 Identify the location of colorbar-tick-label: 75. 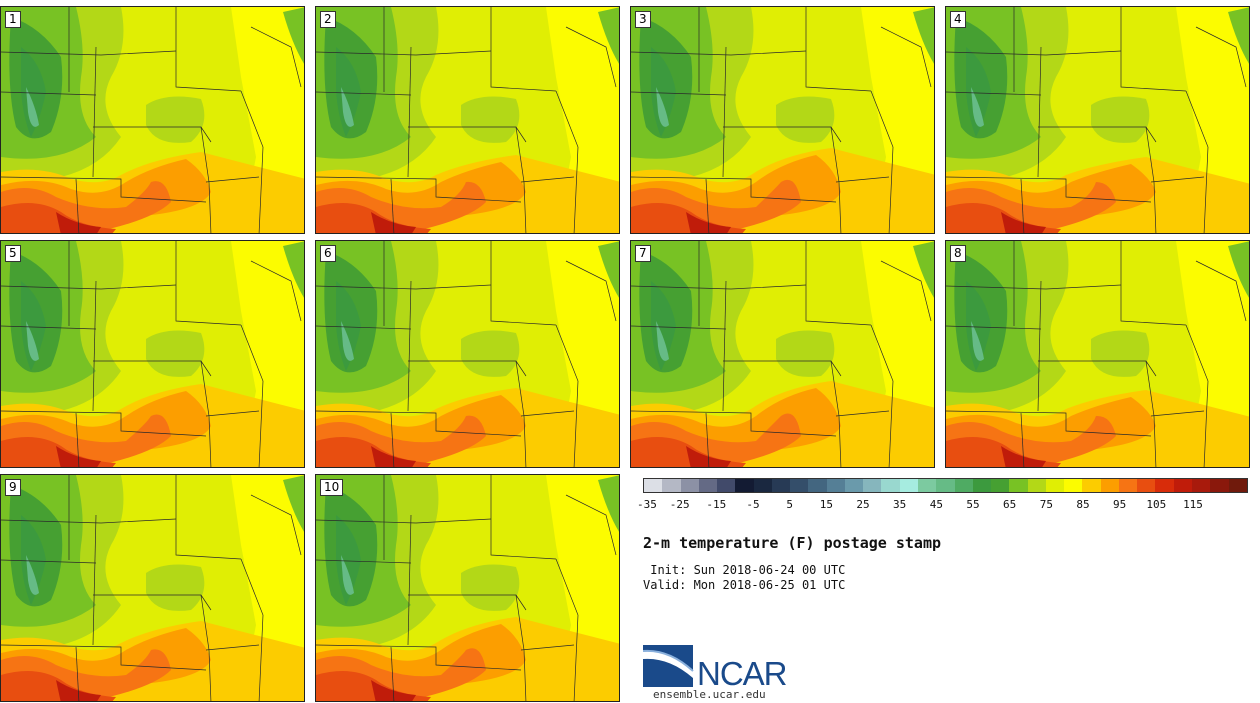
(1046, 504).